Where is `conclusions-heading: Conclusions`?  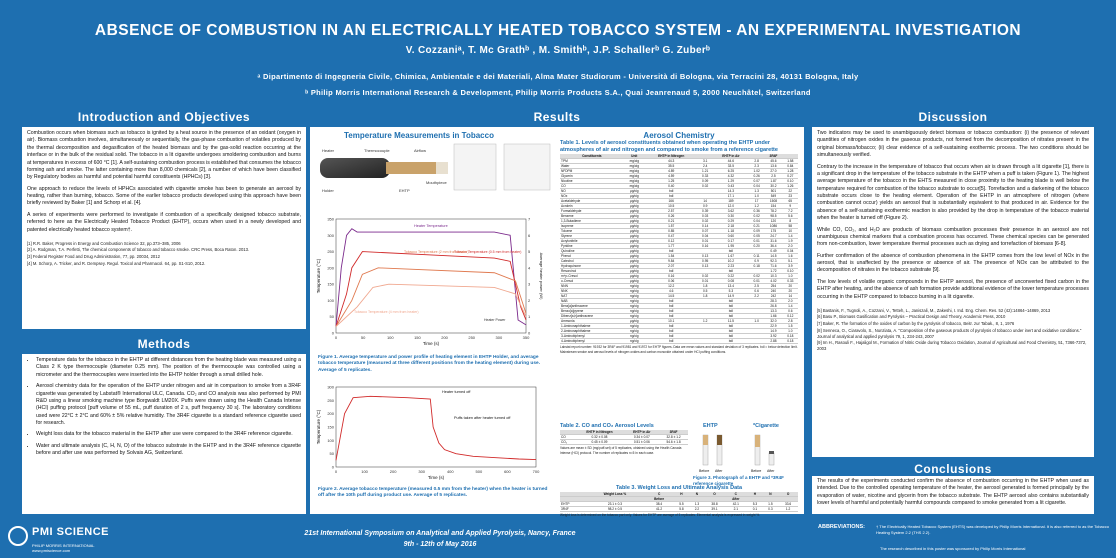
conclusions-heading: Conclusions is located at coordinates (953, 469).